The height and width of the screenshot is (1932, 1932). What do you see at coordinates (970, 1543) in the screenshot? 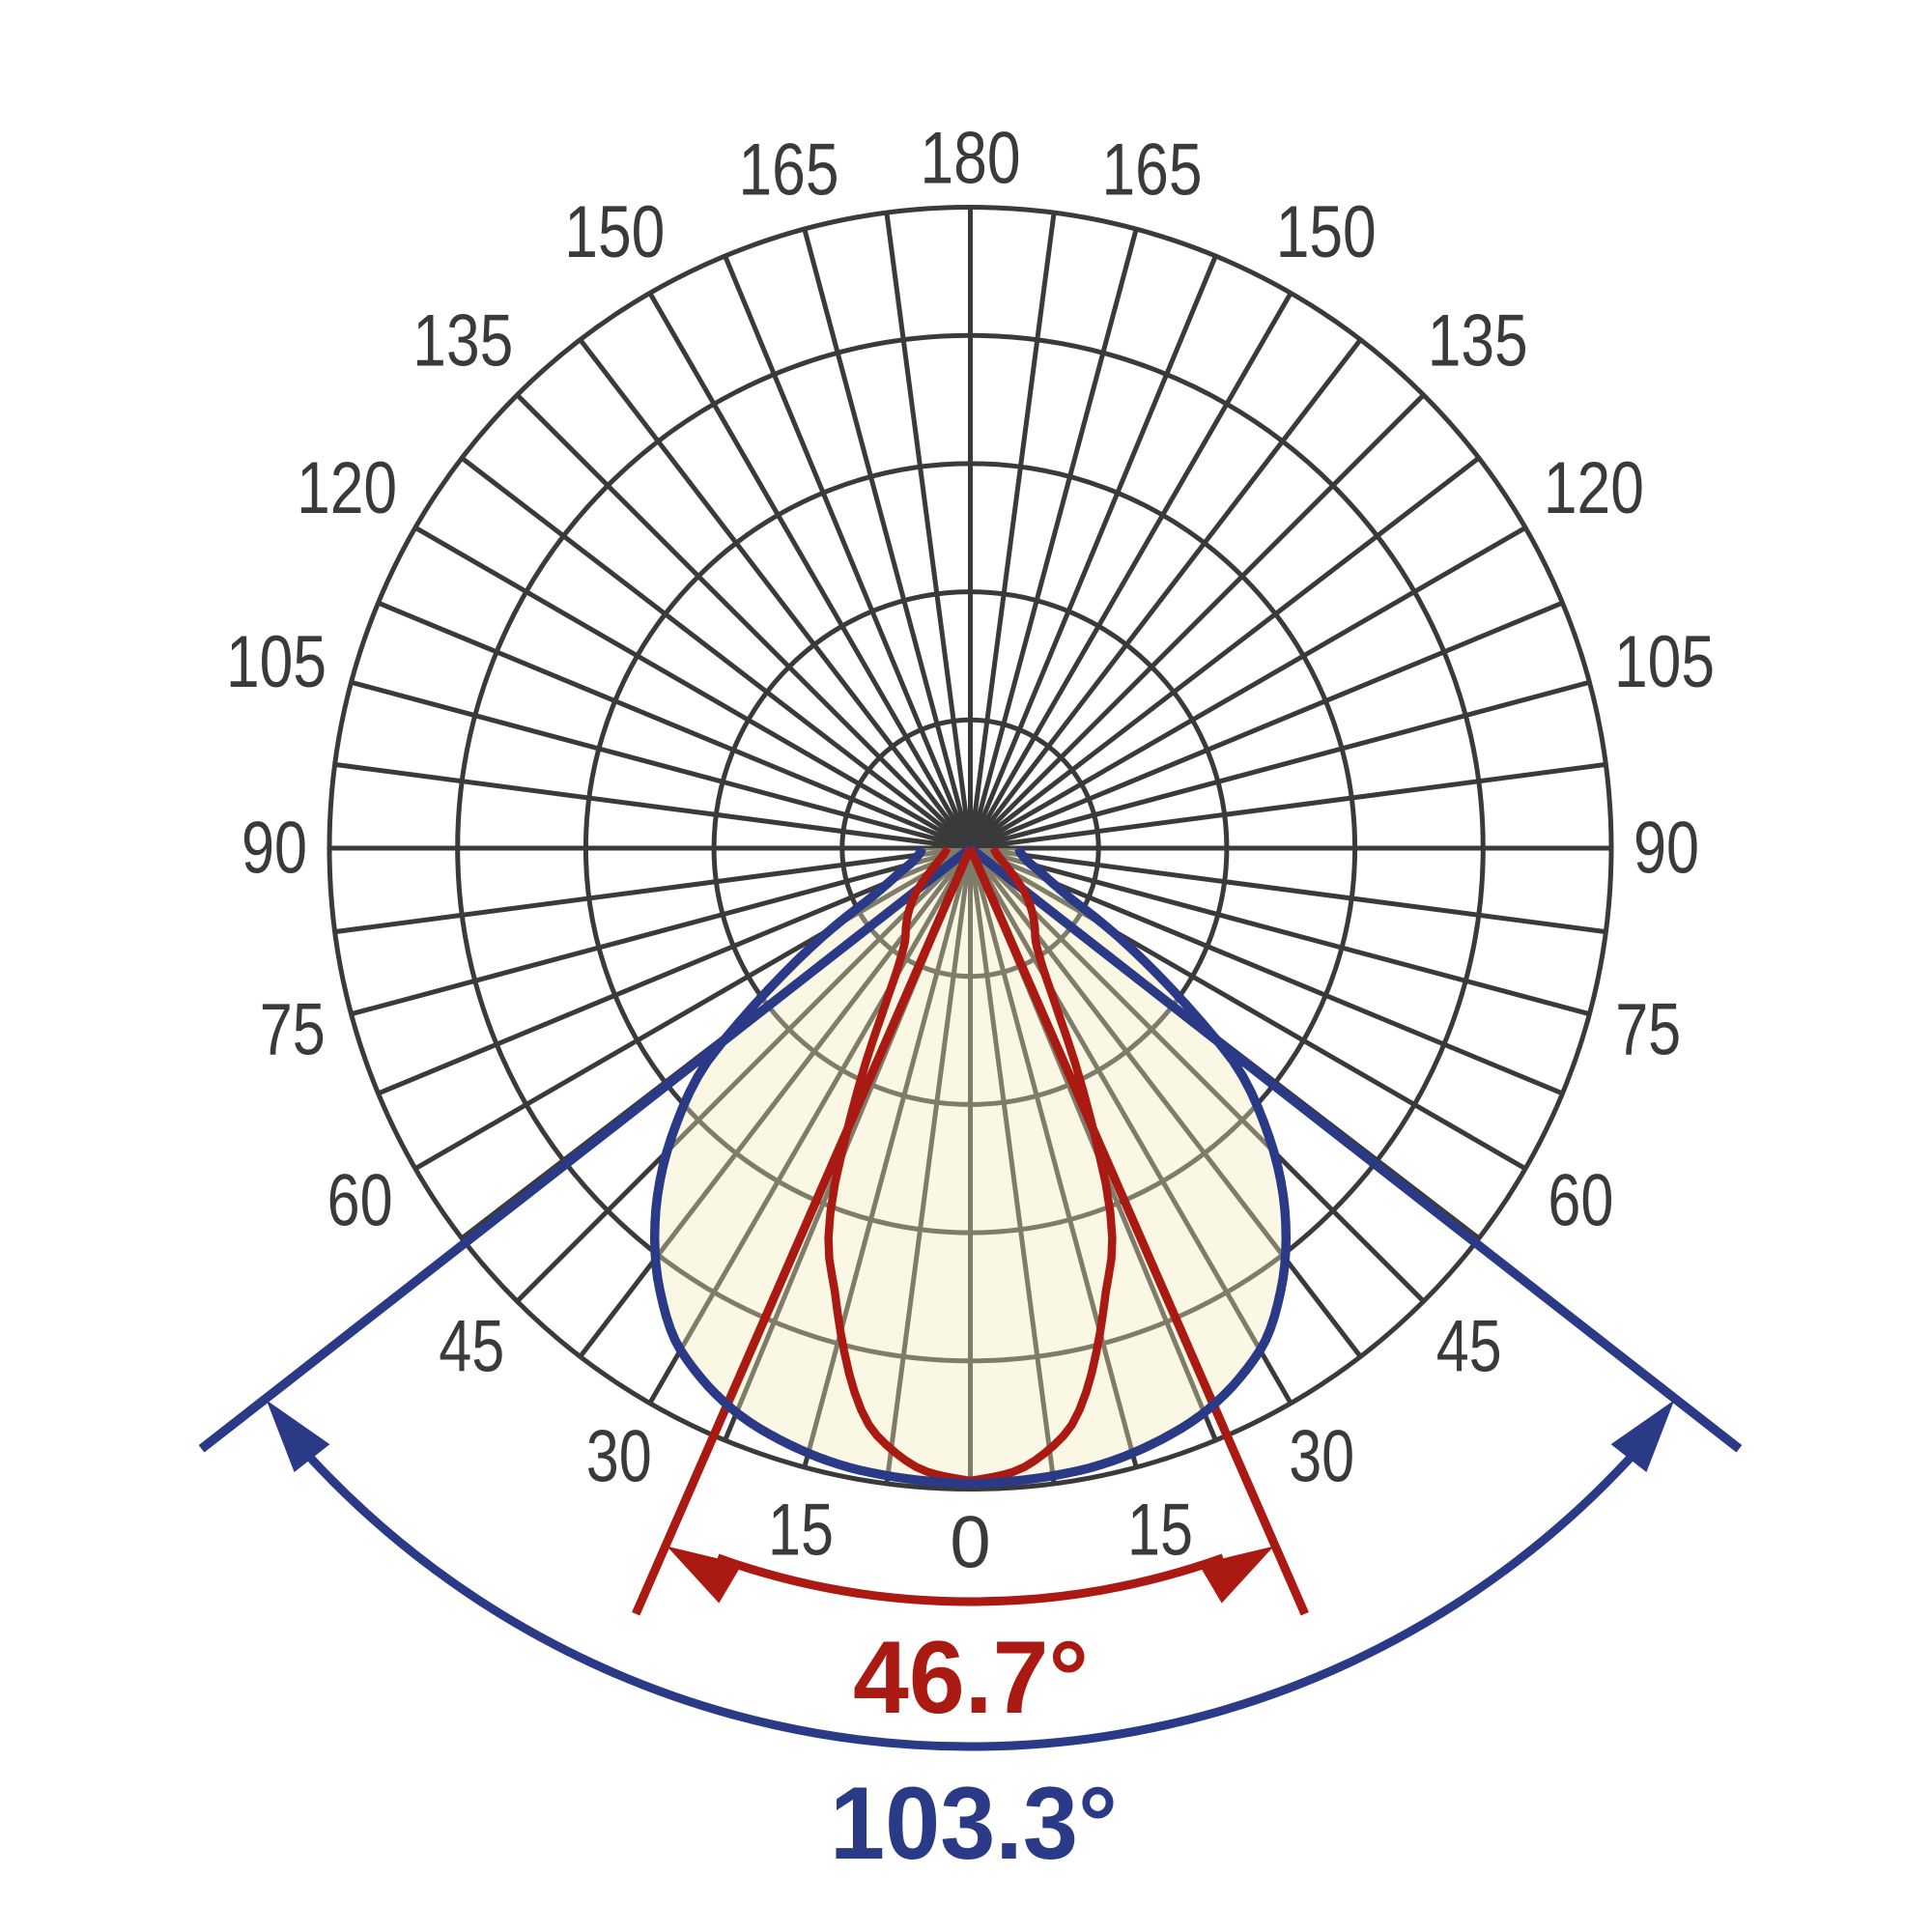
I see `svg-text: 0` at bounding box center [970, 1543].